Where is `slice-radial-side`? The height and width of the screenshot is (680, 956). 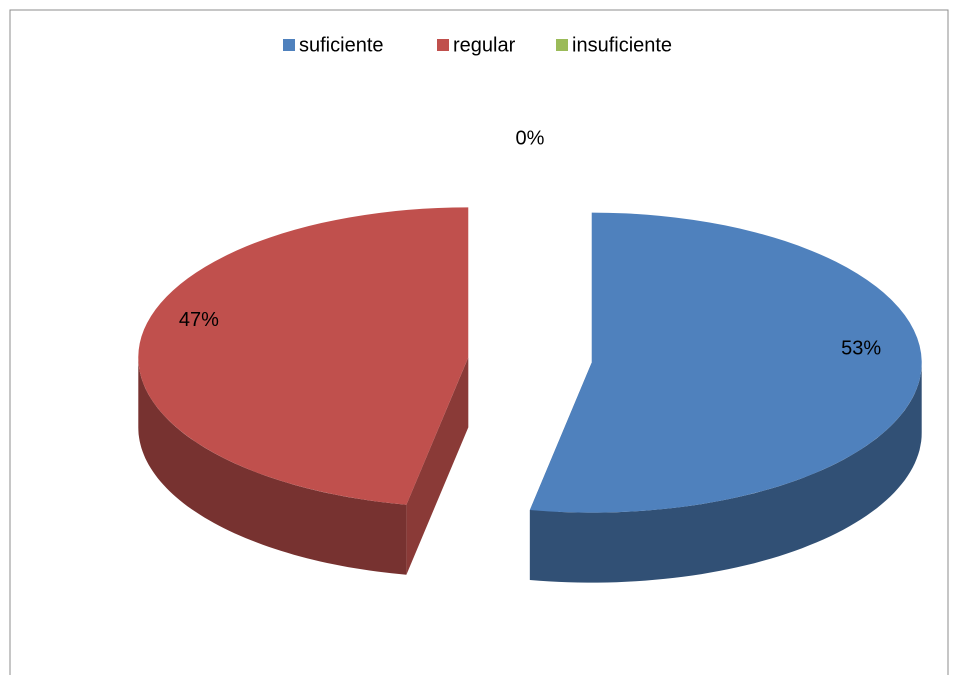 slice-radial-side is located at coordinates (437, 466).